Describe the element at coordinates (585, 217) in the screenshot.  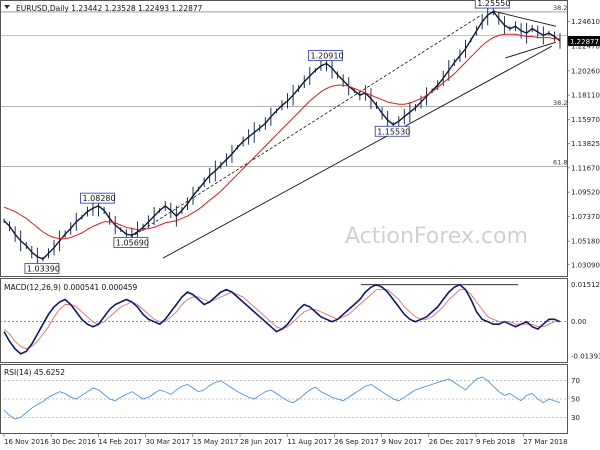
I see `y-tick-label: 1.07370` at that location.